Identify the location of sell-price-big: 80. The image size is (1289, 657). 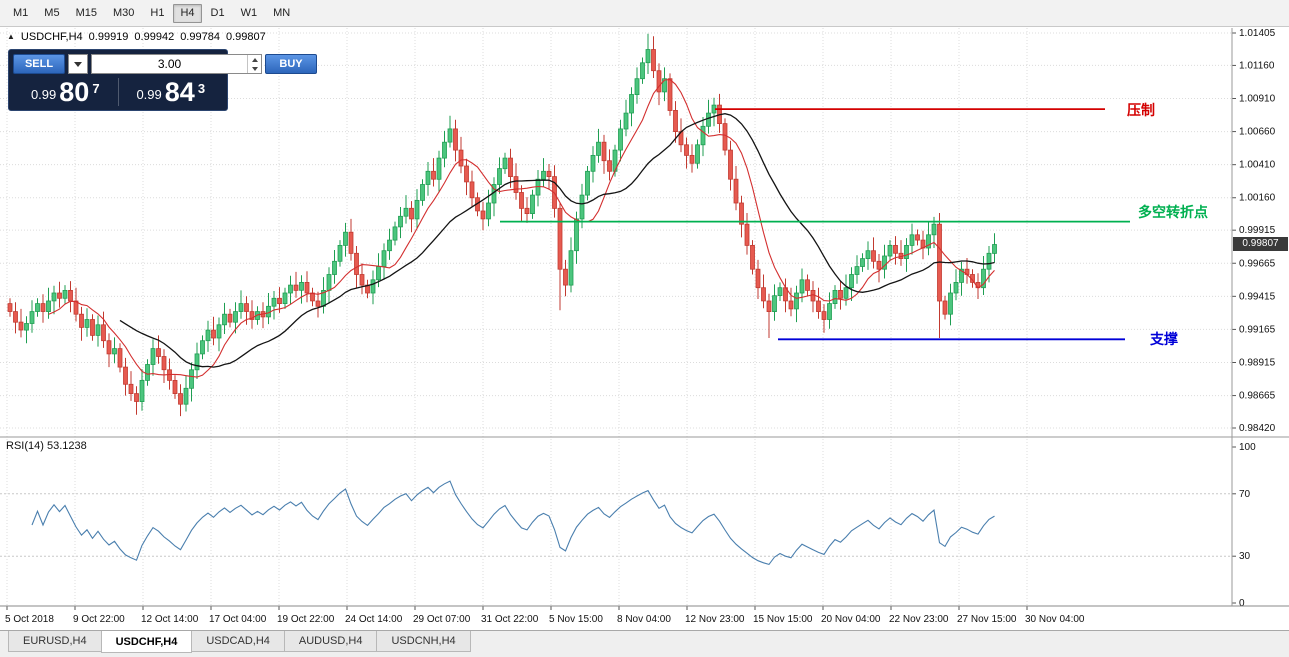
(74, 92).